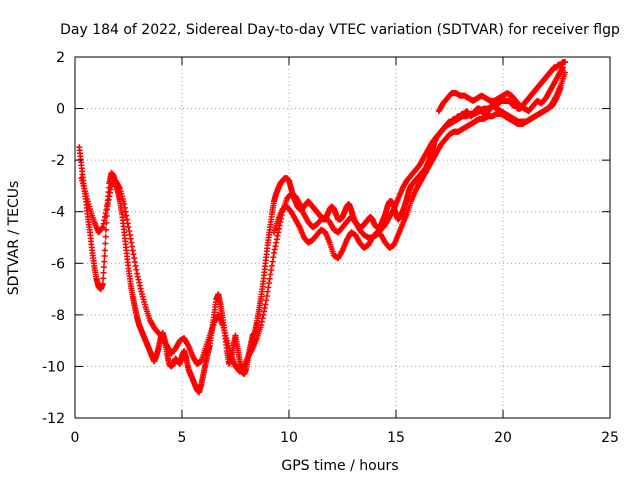  I want to click on data-series, so click(500, 89).